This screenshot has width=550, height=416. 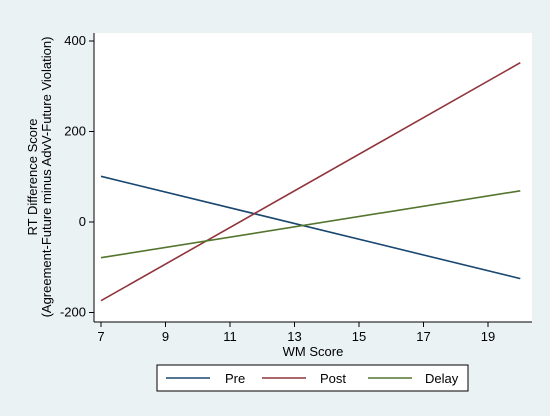 What do you see at coordinates (423, 336) in the screenshot?
I see `x-tick-label: 17` at bounding box center [423, 336].